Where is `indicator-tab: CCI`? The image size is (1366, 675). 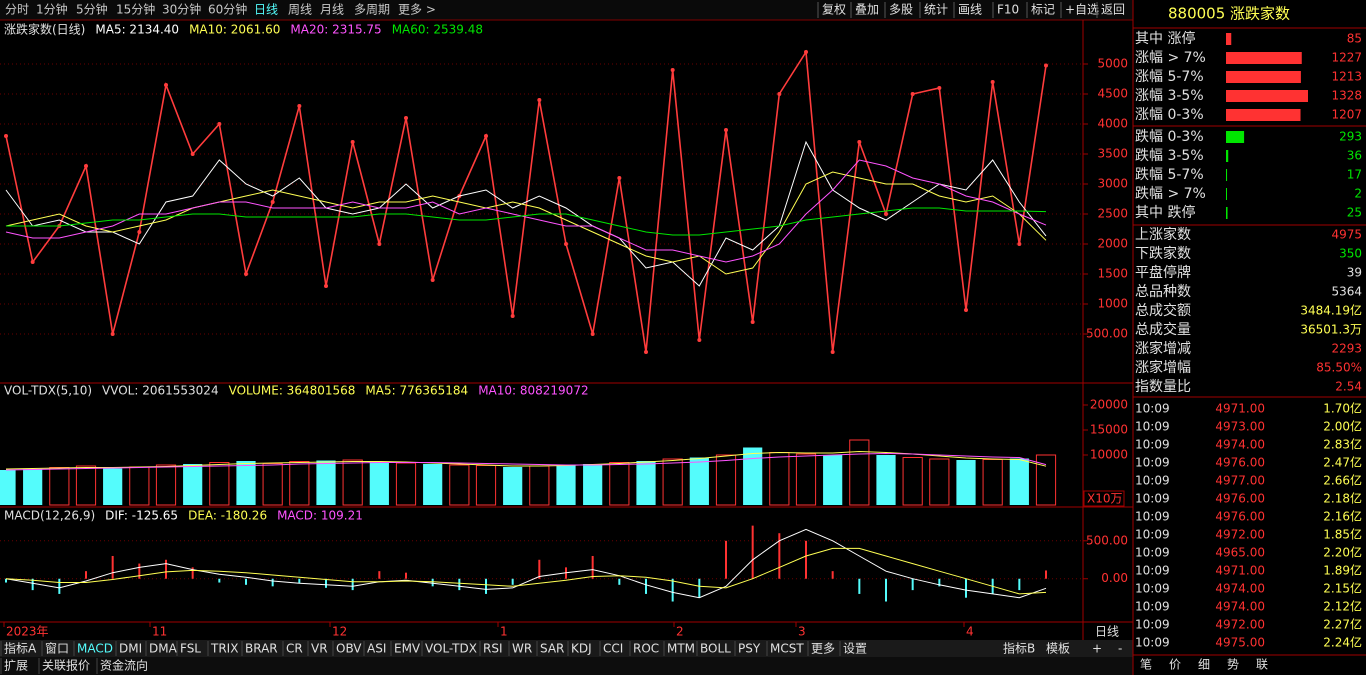
indicator-tab: CCI is located at coordinates (613, 649).